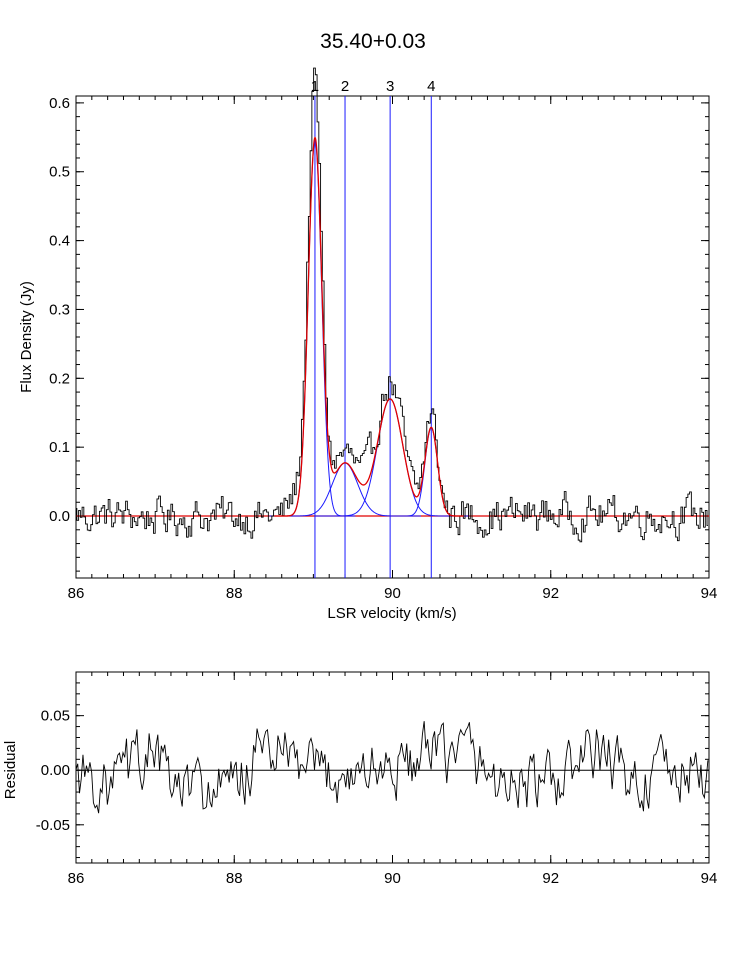 Image resolution: width=747 pixels, height=961 pixels. What do you see at coordinates (59, 378) in the screenshot?
I see `y-tick-label: 0.2` at bounding box center [59, 378].